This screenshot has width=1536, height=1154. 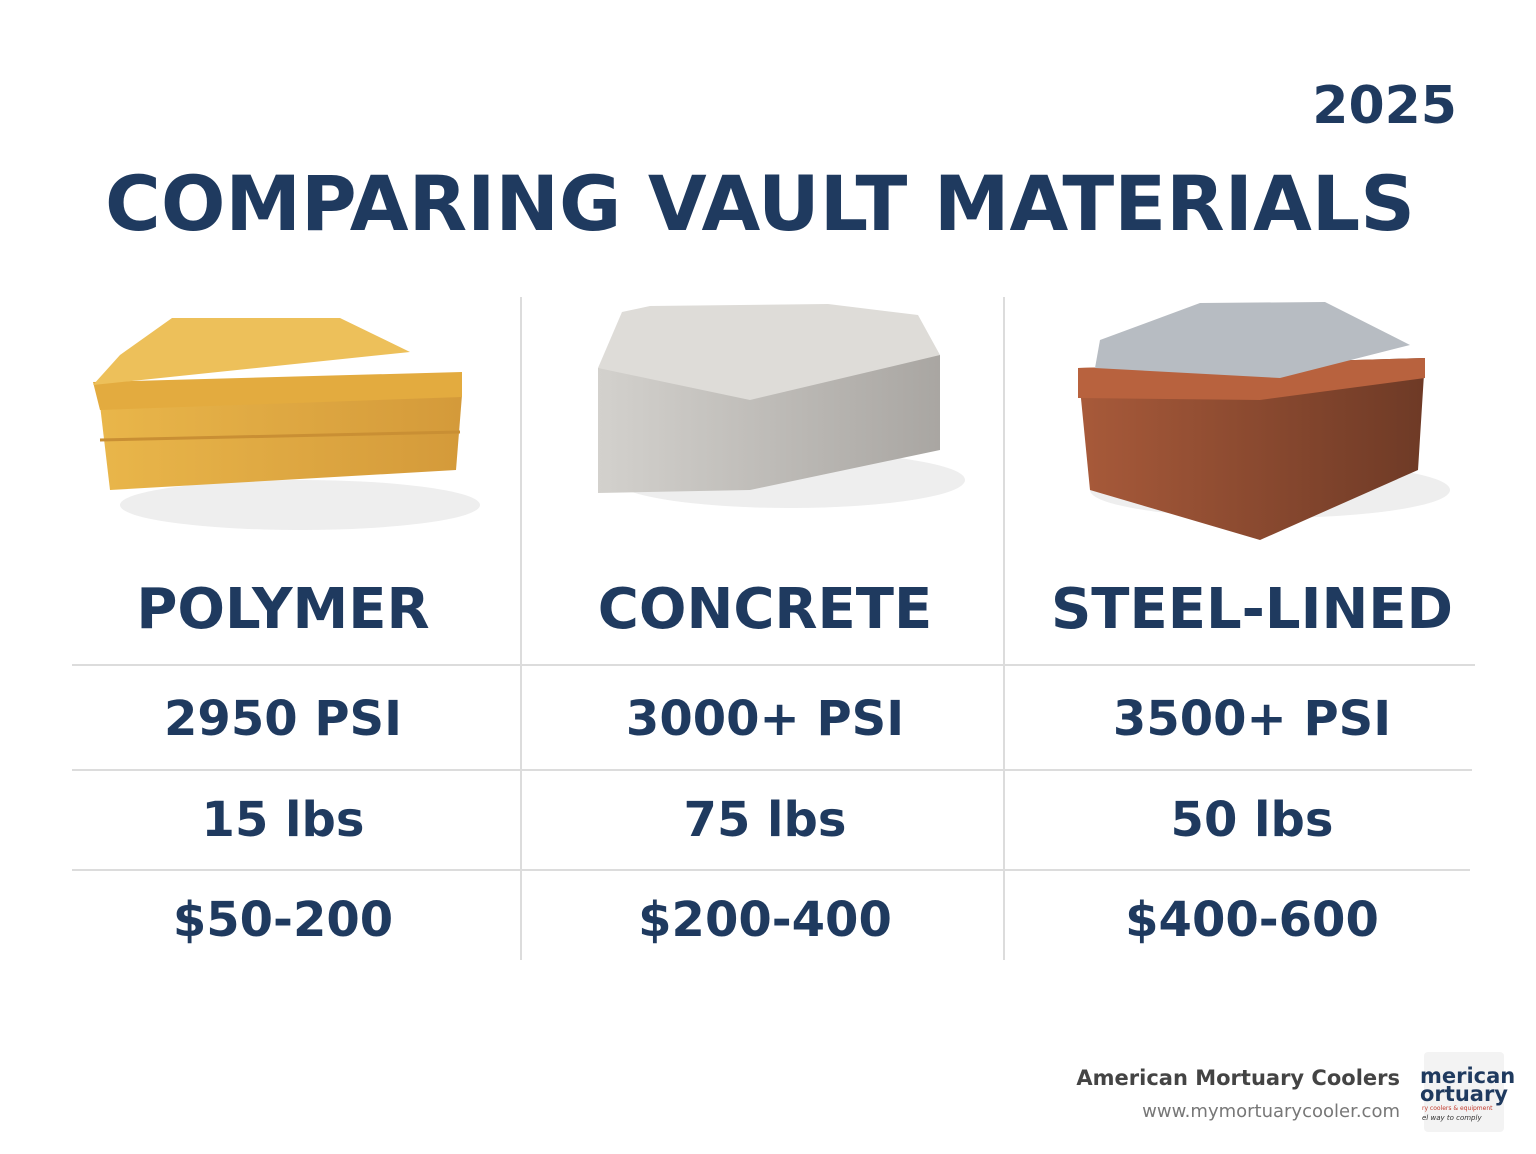 I want to click on logo-text: merican, so click(x=1467, y=1076).